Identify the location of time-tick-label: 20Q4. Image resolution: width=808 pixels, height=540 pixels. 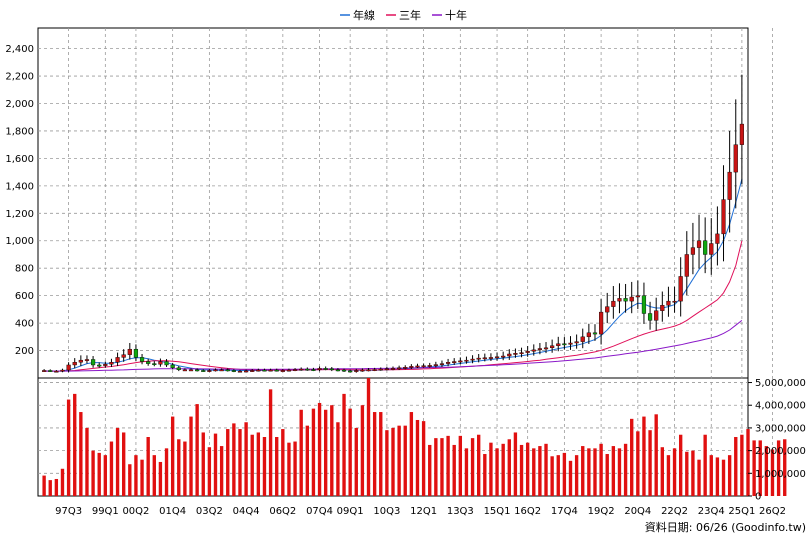
(637, 511).